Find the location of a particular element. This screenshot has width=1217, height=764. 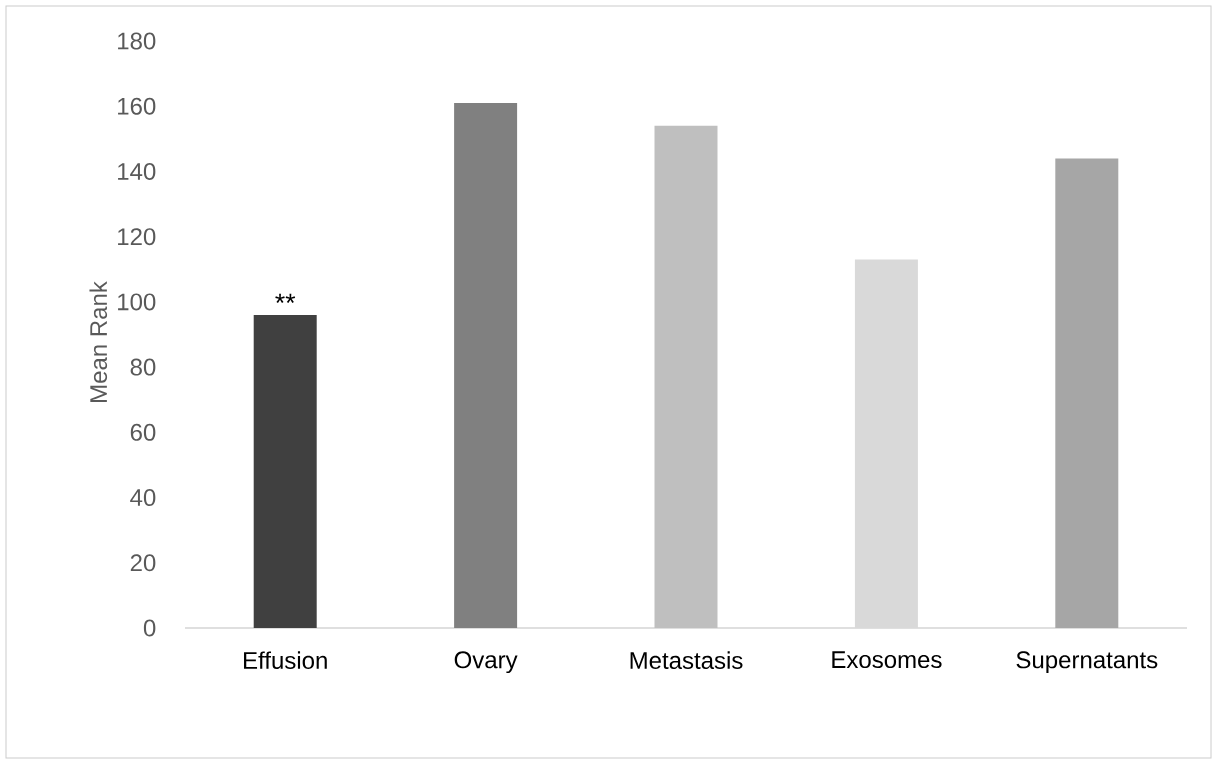

y-tick-label: 80 is located at coordinates (143, 367).